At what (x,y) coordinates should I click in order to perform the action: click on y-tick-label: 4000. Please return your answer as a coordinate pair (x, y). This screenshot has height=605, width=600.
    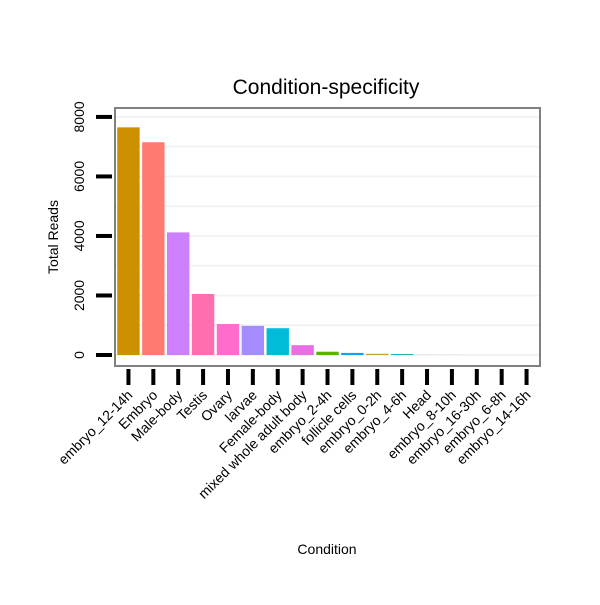
    Looking at the image, I should click on (79, 235).